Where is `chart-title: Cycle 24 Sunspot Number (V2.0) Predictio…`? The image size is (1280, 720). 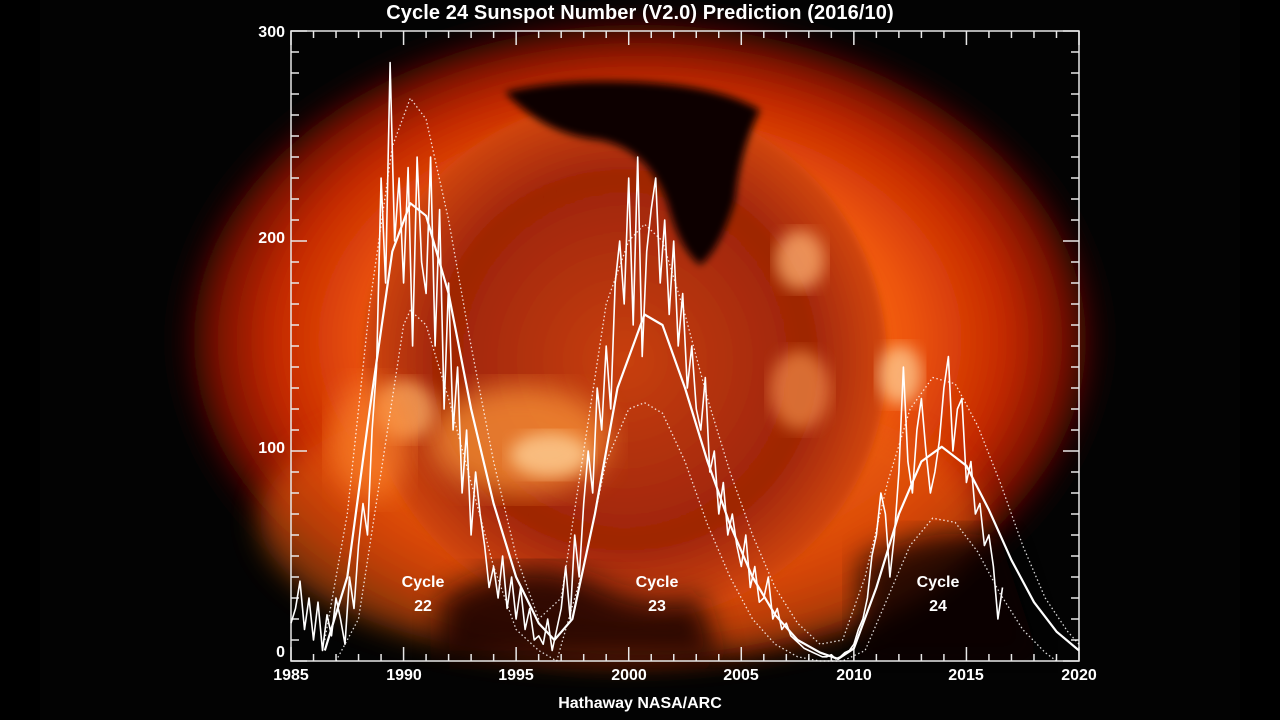
chart-title: Cycle 24 Sunspot Number (V2.0) Predictio… is located at coordinates (640, 13).